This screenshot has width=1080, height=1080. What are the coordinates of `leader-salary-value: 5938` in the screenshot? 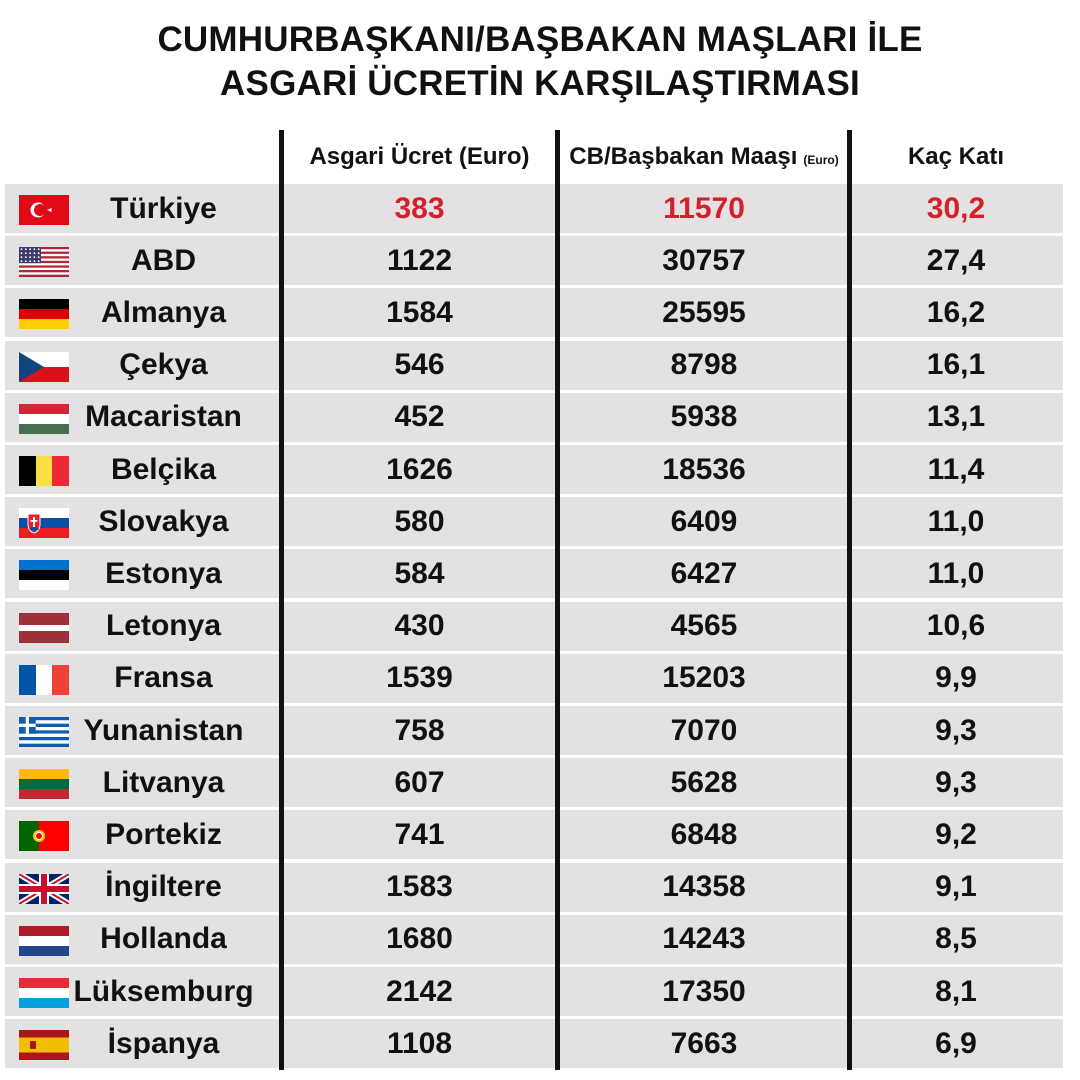 It's located at (704, 417).